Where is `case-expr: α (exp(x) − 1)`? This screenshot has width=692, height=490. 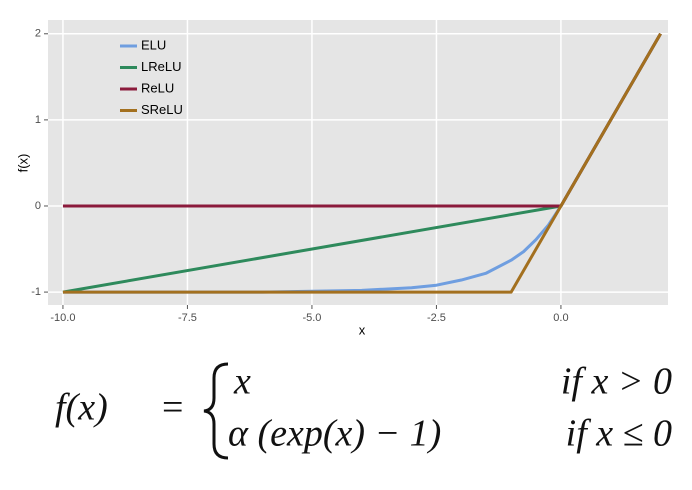 case-expr: α (exp(x) − 1) is located at coordinates (334, 434).